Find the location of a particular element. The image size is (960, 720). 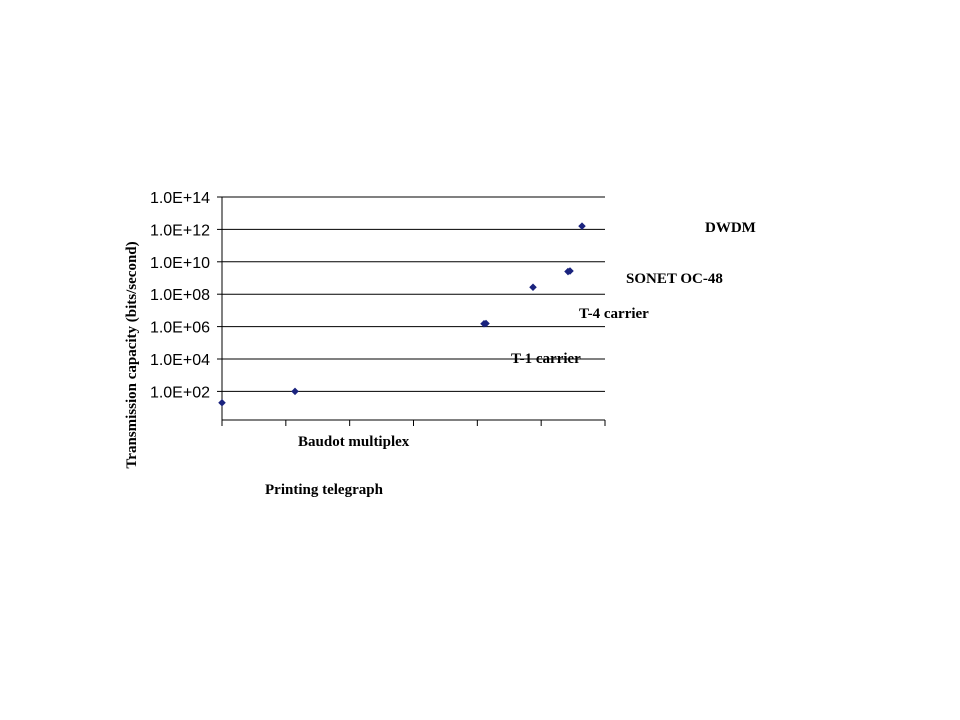

annotation-baudot-multiplex: Baudot multiplex is located at coordinates (354, 442).